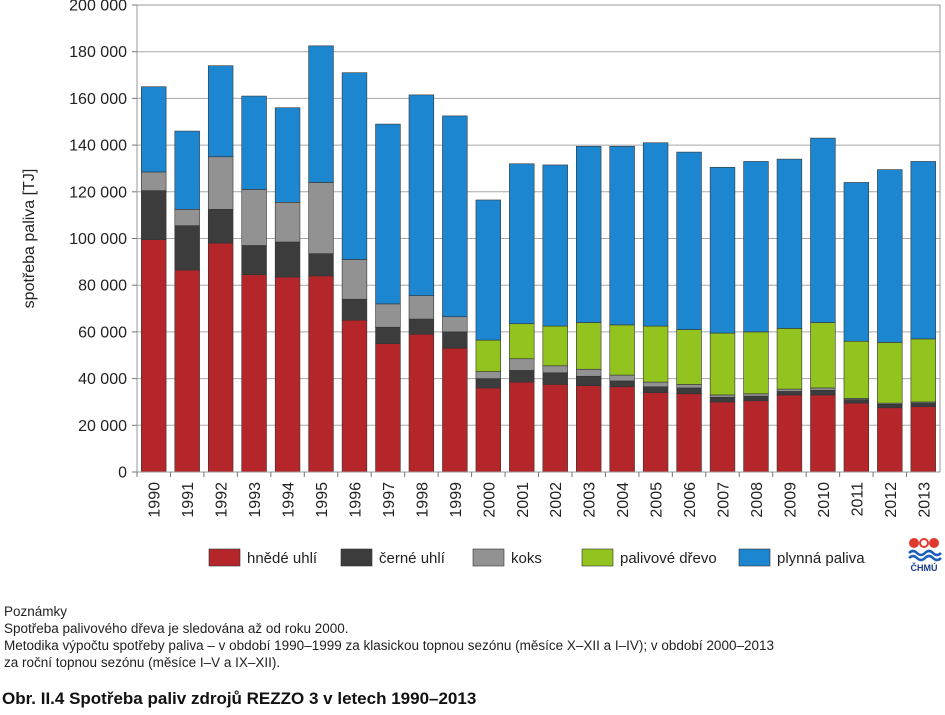 The image size is (945, 715). I want to click on y-tick-label: 180 000, so click(98, 52).